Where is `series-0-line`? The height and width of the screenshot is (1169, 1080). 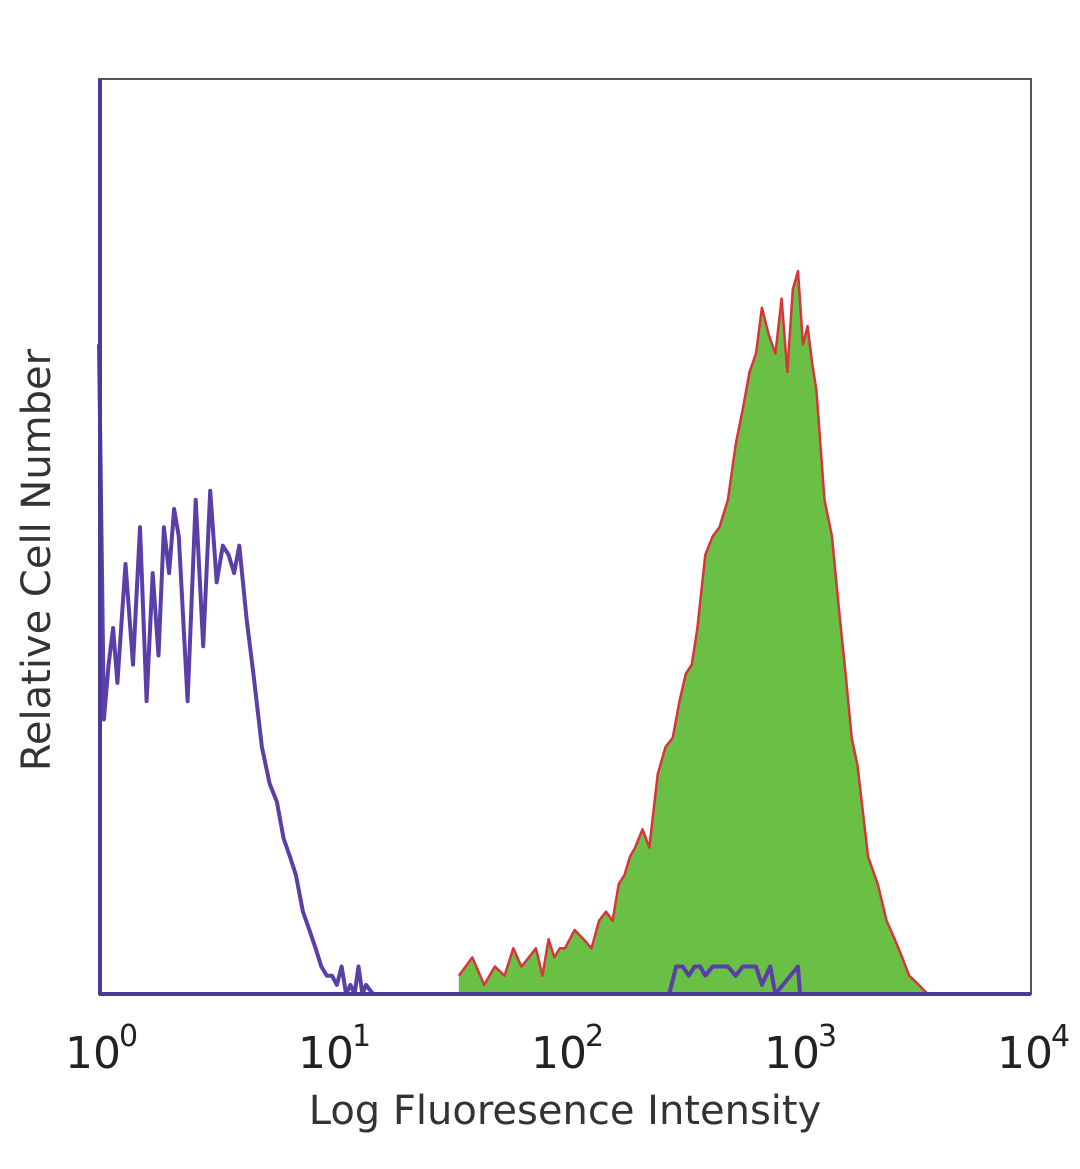
series-0-line is located at coordinates (236, 670).